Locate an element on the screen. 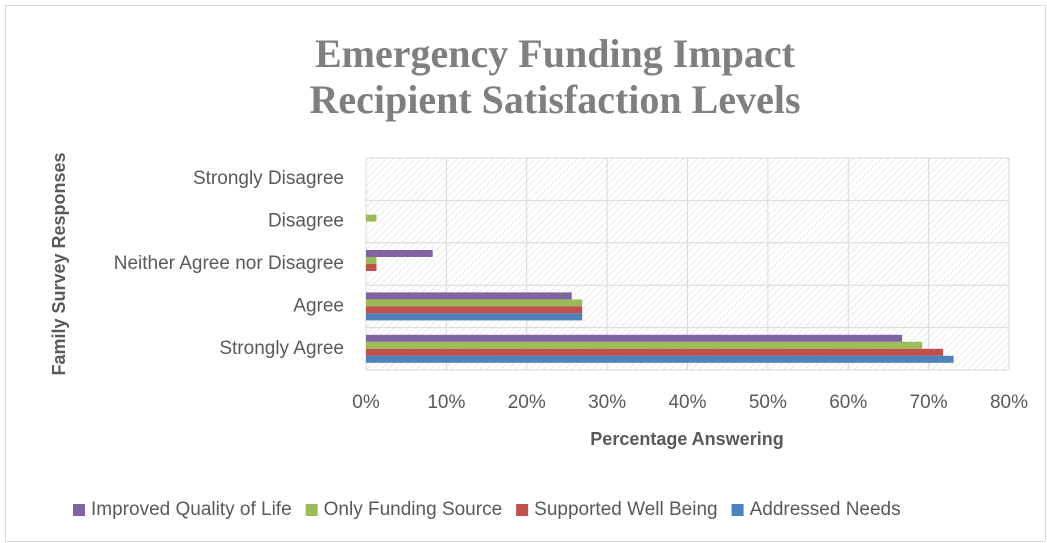  y-tick-label: Disagree is located at coordinates (306, 221).